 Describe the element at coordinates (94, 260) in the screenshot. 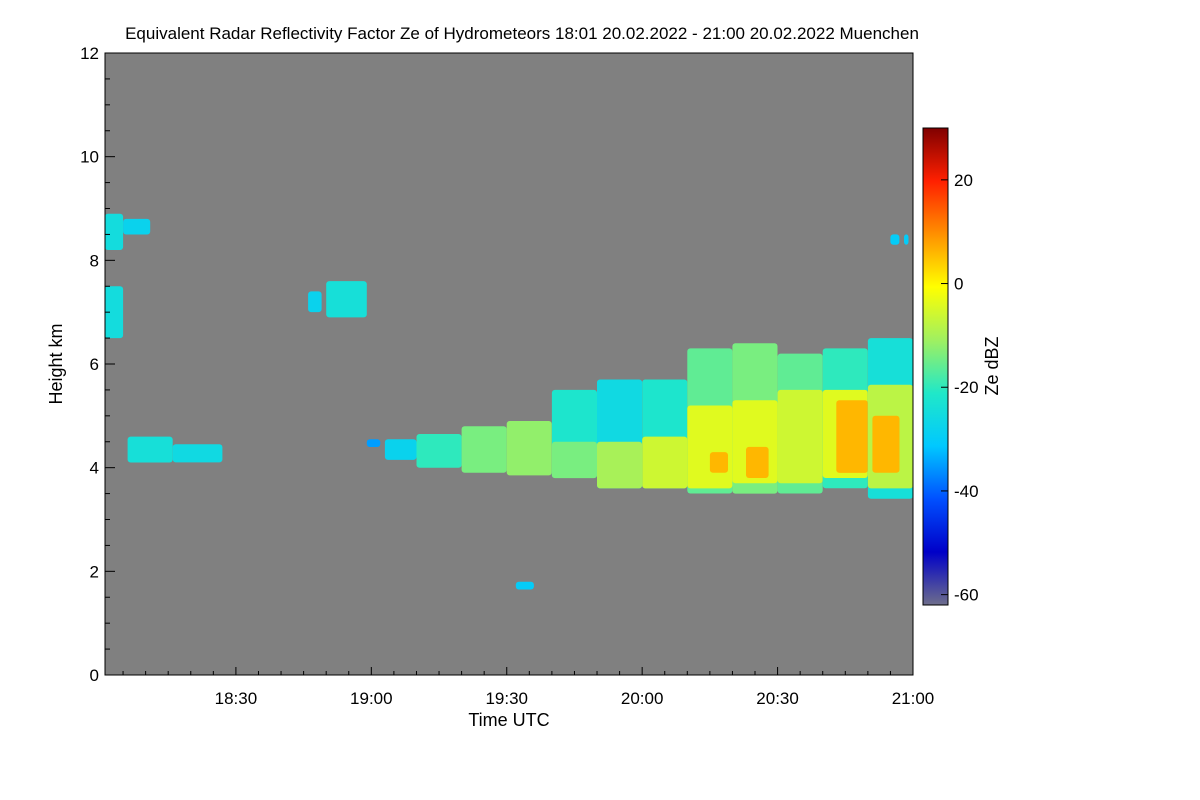

I see `y-tick-label: 8` at that location.